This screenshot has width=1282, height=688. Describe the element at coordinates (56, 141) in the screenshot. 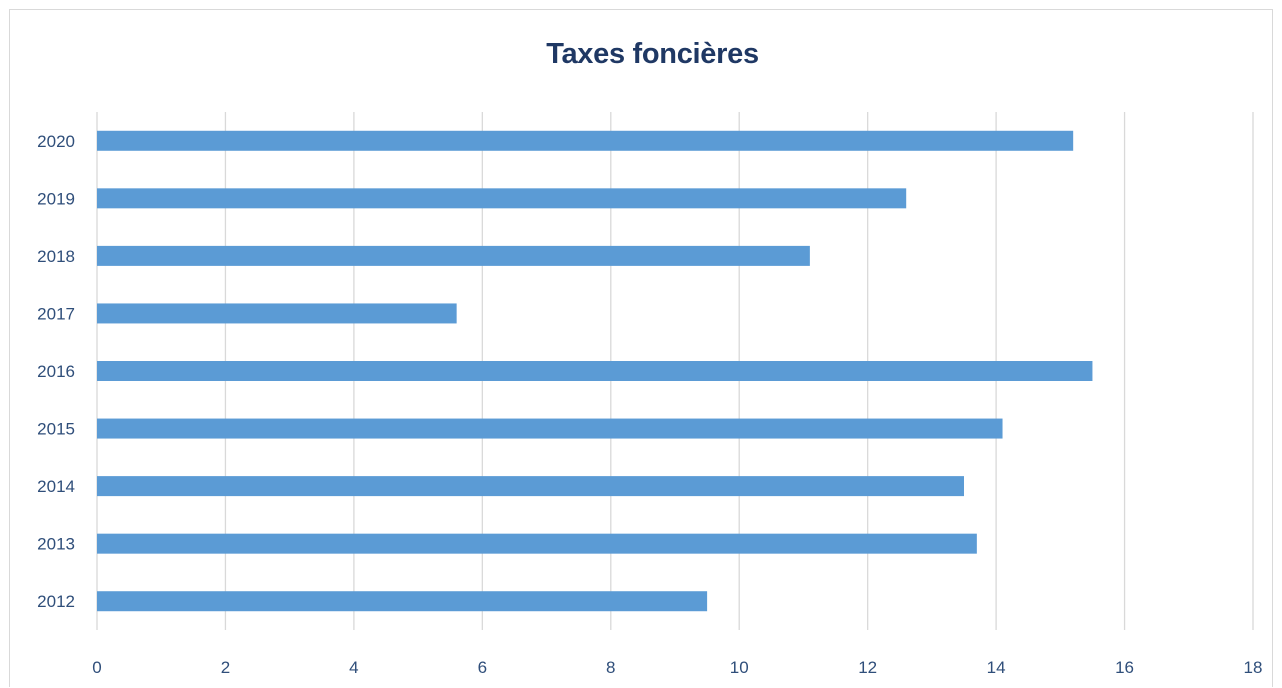

I see `y-tick-label: 2020` at that location.